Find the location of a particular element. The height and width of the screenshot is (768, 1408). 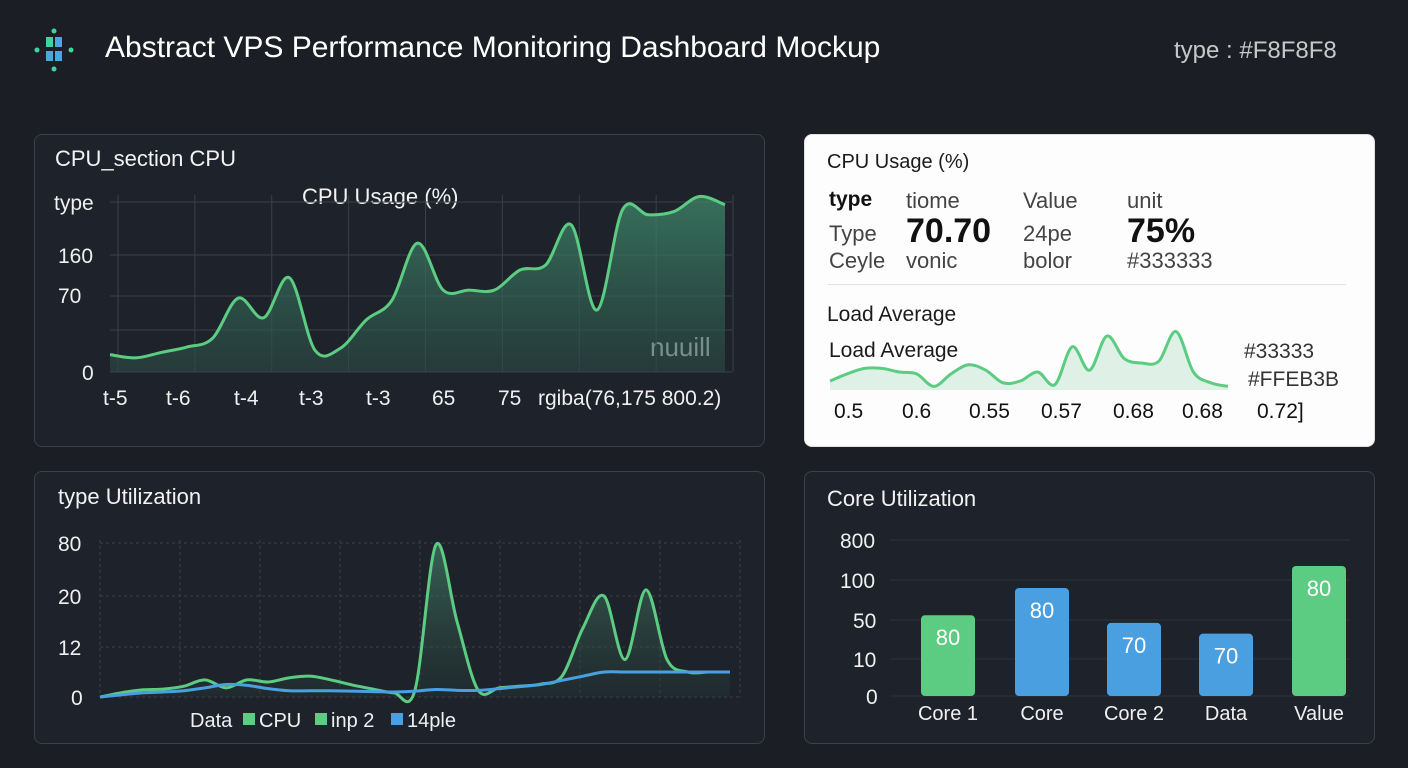

y-tick-label: 100 is located at coordinates (857, 581).